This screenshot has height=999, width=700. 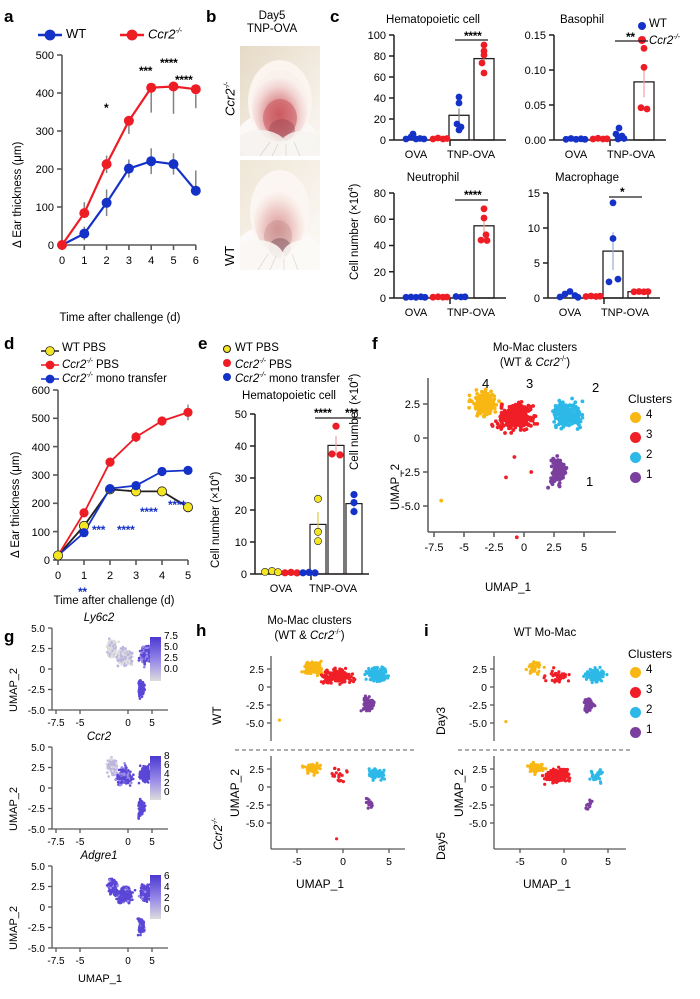 I want to click on legend-dot-ccr2, so click(x=642, y=40).